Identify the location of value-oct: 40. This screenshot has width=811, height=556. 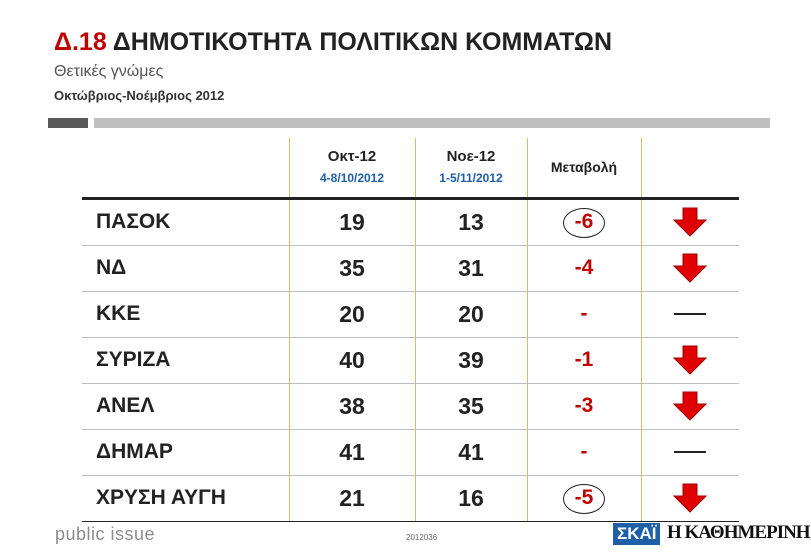
(352, 360).